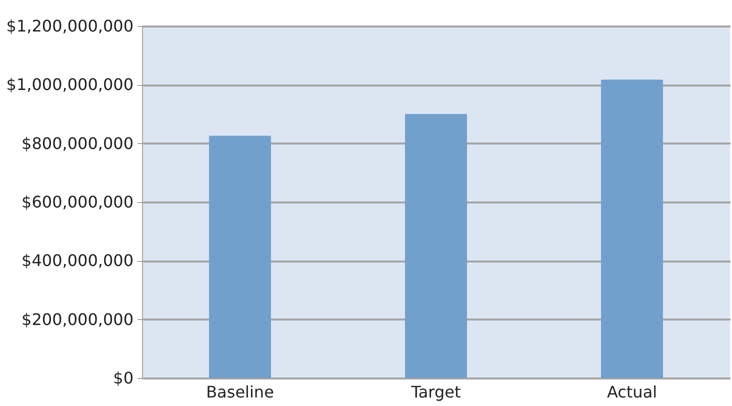 This screenshot has height=406, width=732. I want to click on x-tick-label: Target, so click(435, 392).